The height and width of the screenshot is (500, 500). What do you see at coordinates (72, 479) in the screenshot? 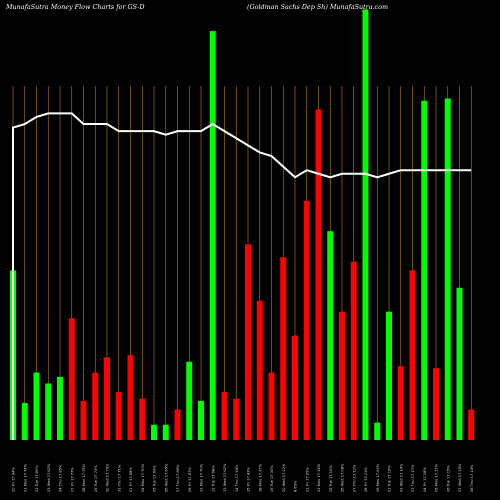
I see `x-tick-label: 27 Fri 17.77%` at bounding box center [72, 479].